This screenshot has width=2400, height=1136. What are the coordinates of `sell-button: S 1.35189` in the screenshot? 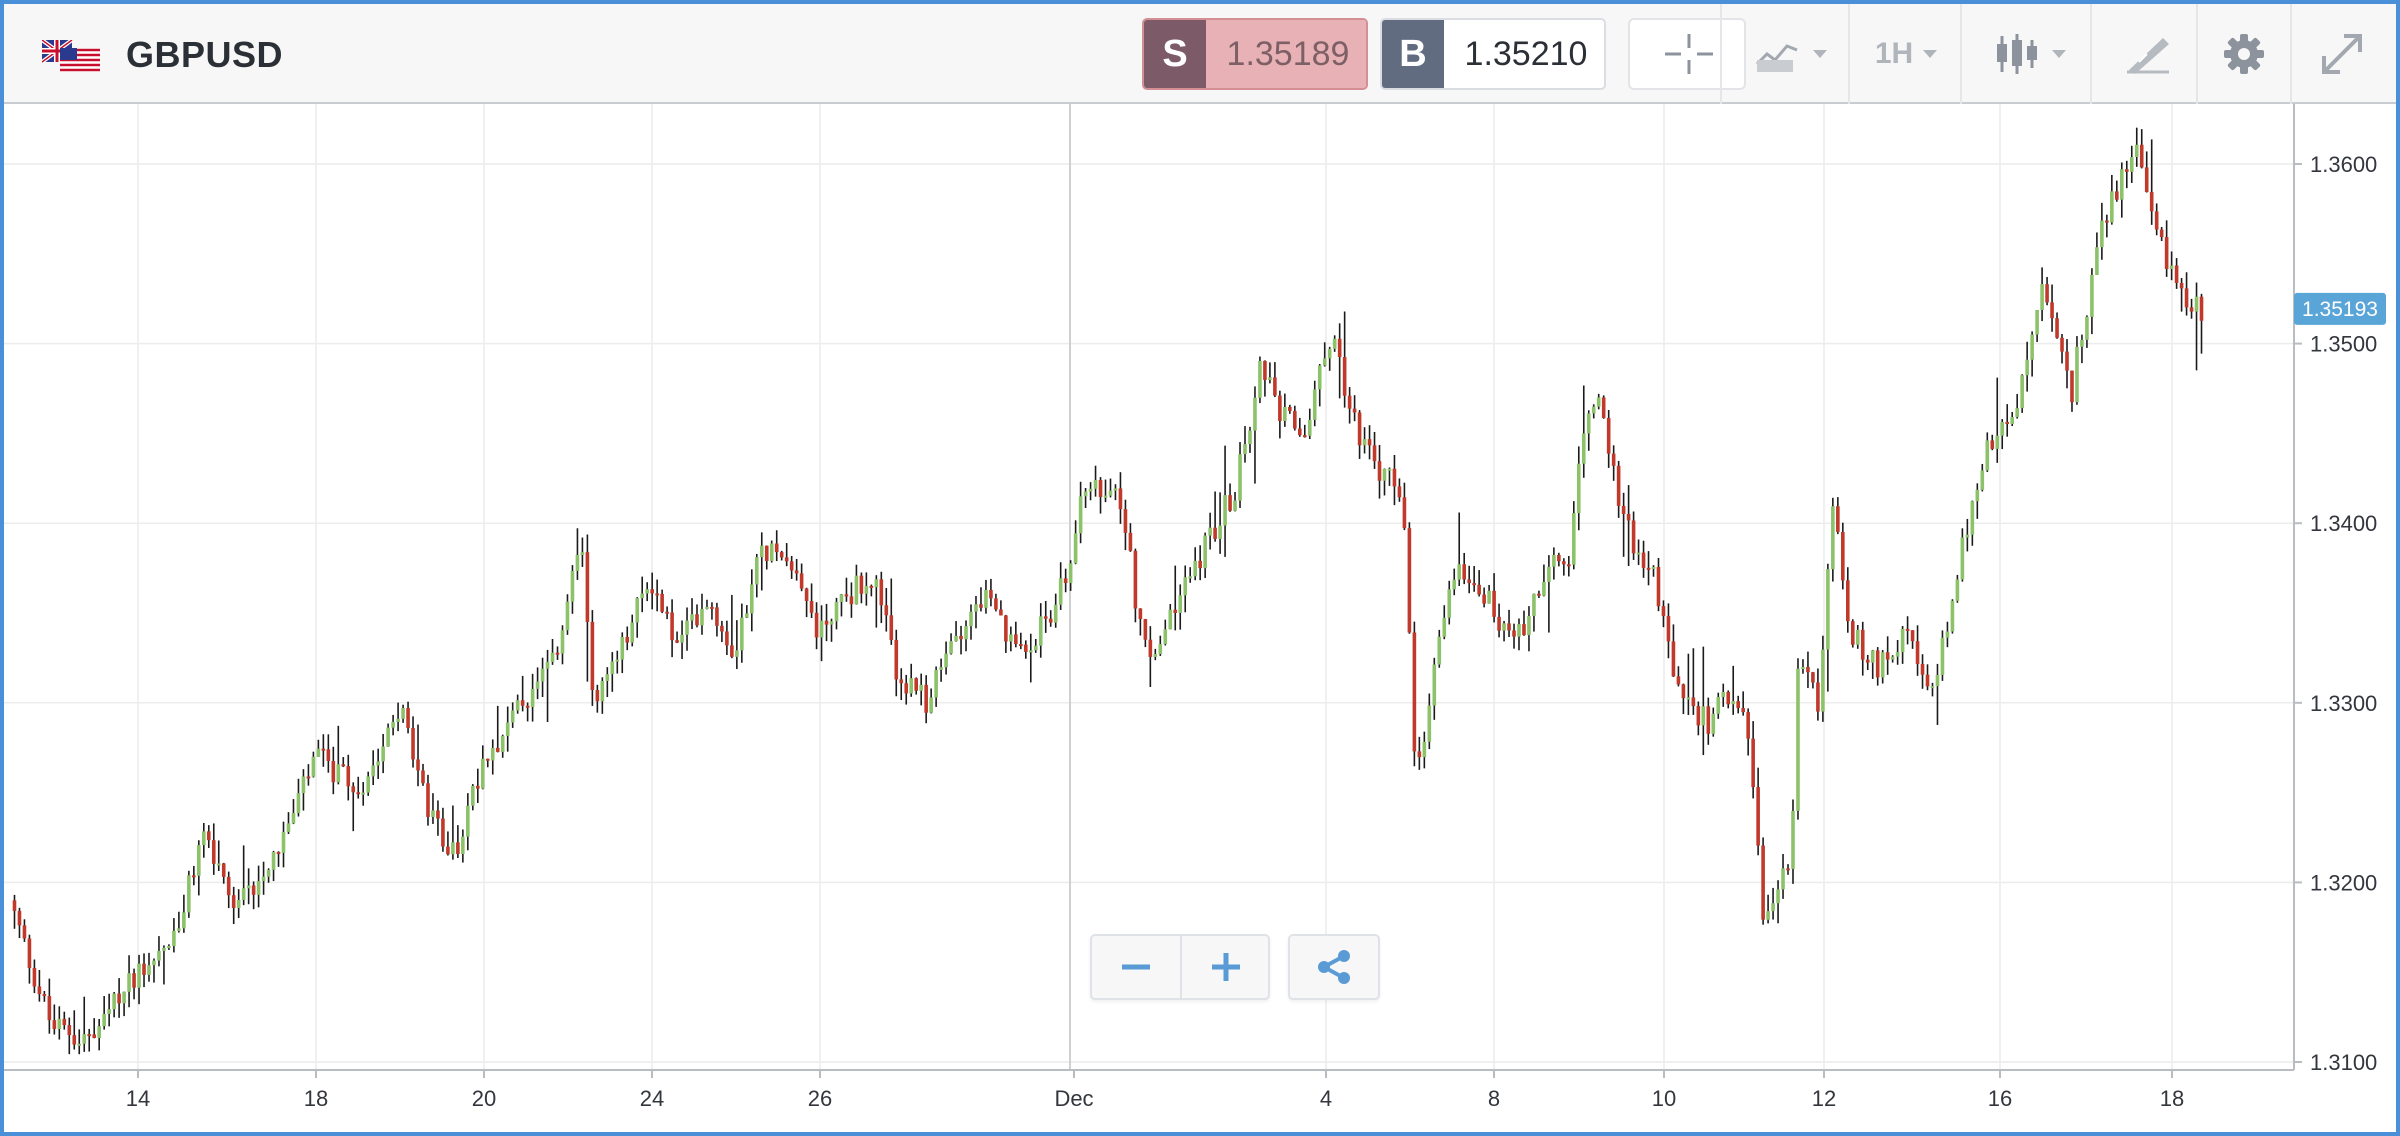 It's located at (1255, 54).